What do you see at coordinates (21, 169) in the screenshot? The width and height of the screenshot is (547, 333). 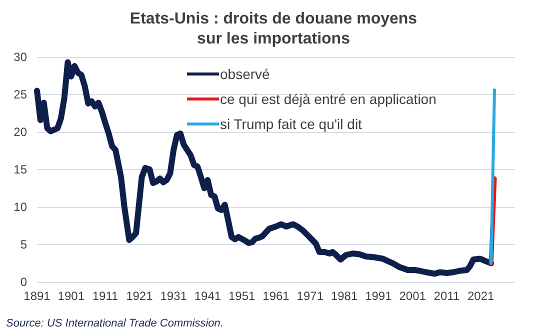 I see `y-tick-label: 15` at bounding box center [21, 169].